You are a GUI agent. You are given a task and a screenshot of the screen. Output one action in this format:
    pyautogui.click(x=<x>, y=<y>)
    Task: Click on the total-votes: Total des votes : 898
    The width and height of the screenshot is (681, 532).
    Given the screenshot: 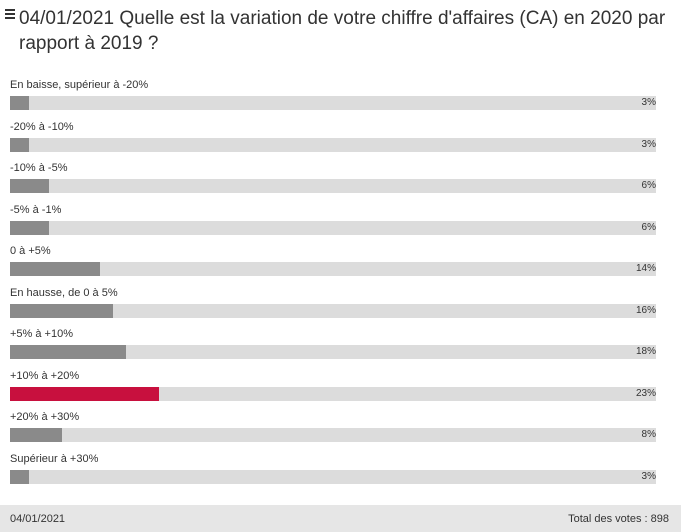 What is the action you would take?
    pyautogui.click(x=618, y=519)
    